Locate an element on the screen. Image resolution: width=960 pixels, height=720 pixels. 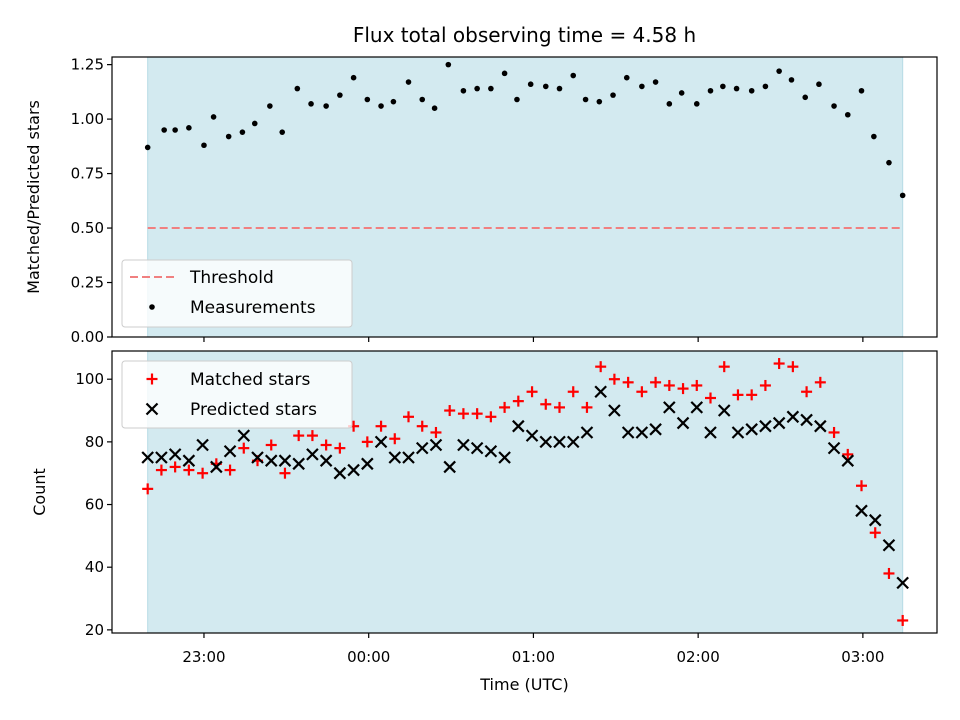
top-y-axis: 0.00 0.25 0.50 0.75 1.00 1.25 is located at coordinates (91, 201).